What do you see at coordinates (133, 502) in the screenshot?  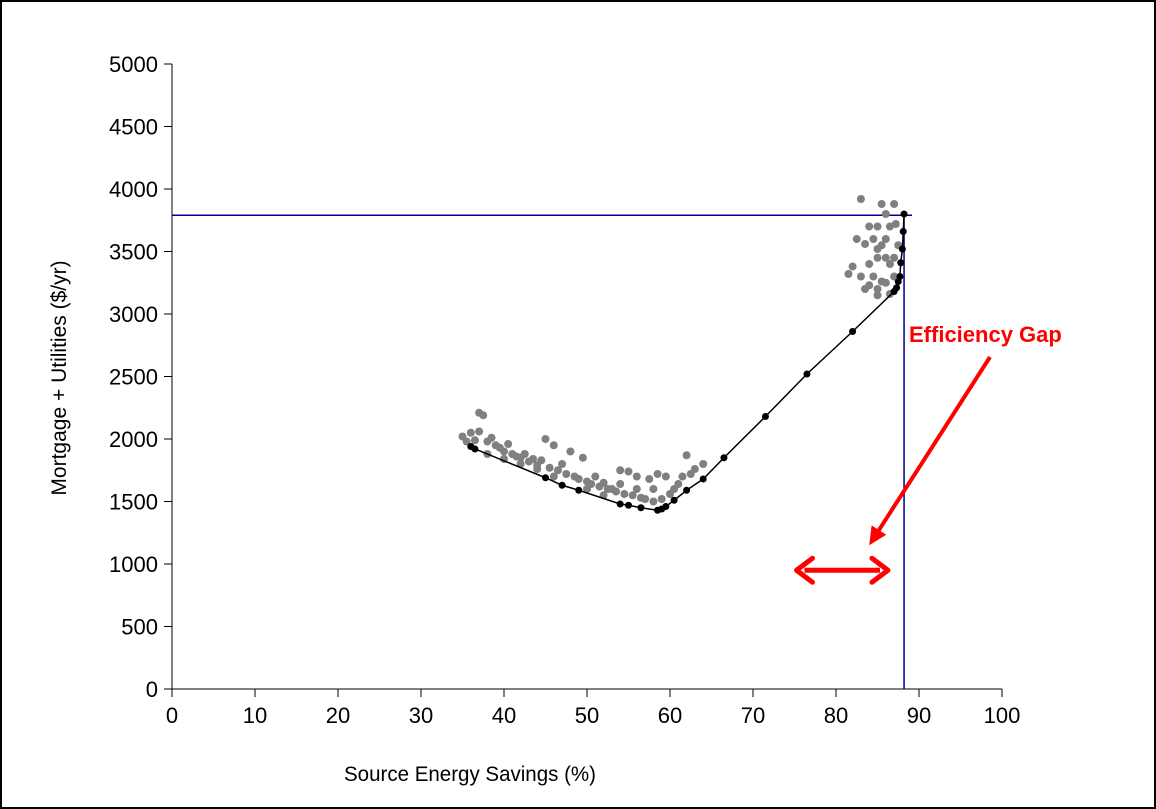 I see `y-tick-label: 1500` at bounding box center [133, 502].